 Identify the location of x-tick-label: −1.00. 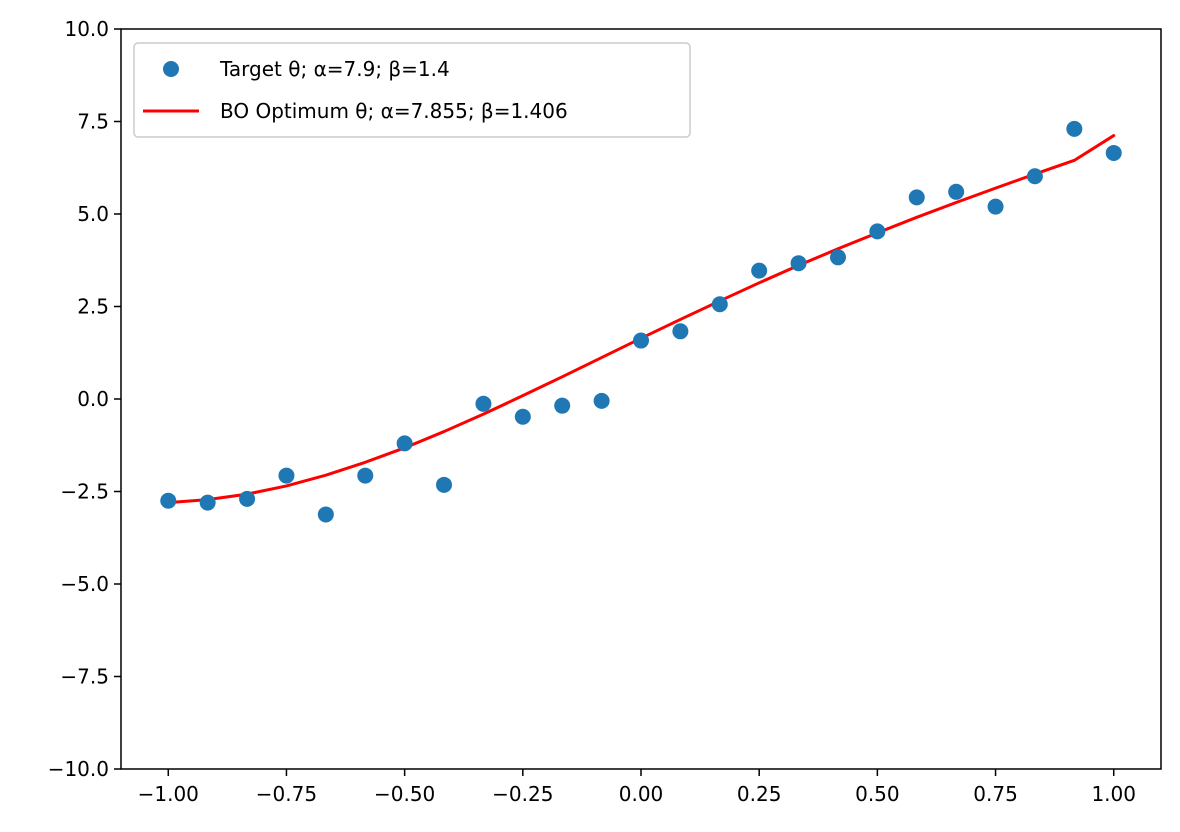
(168, 794).